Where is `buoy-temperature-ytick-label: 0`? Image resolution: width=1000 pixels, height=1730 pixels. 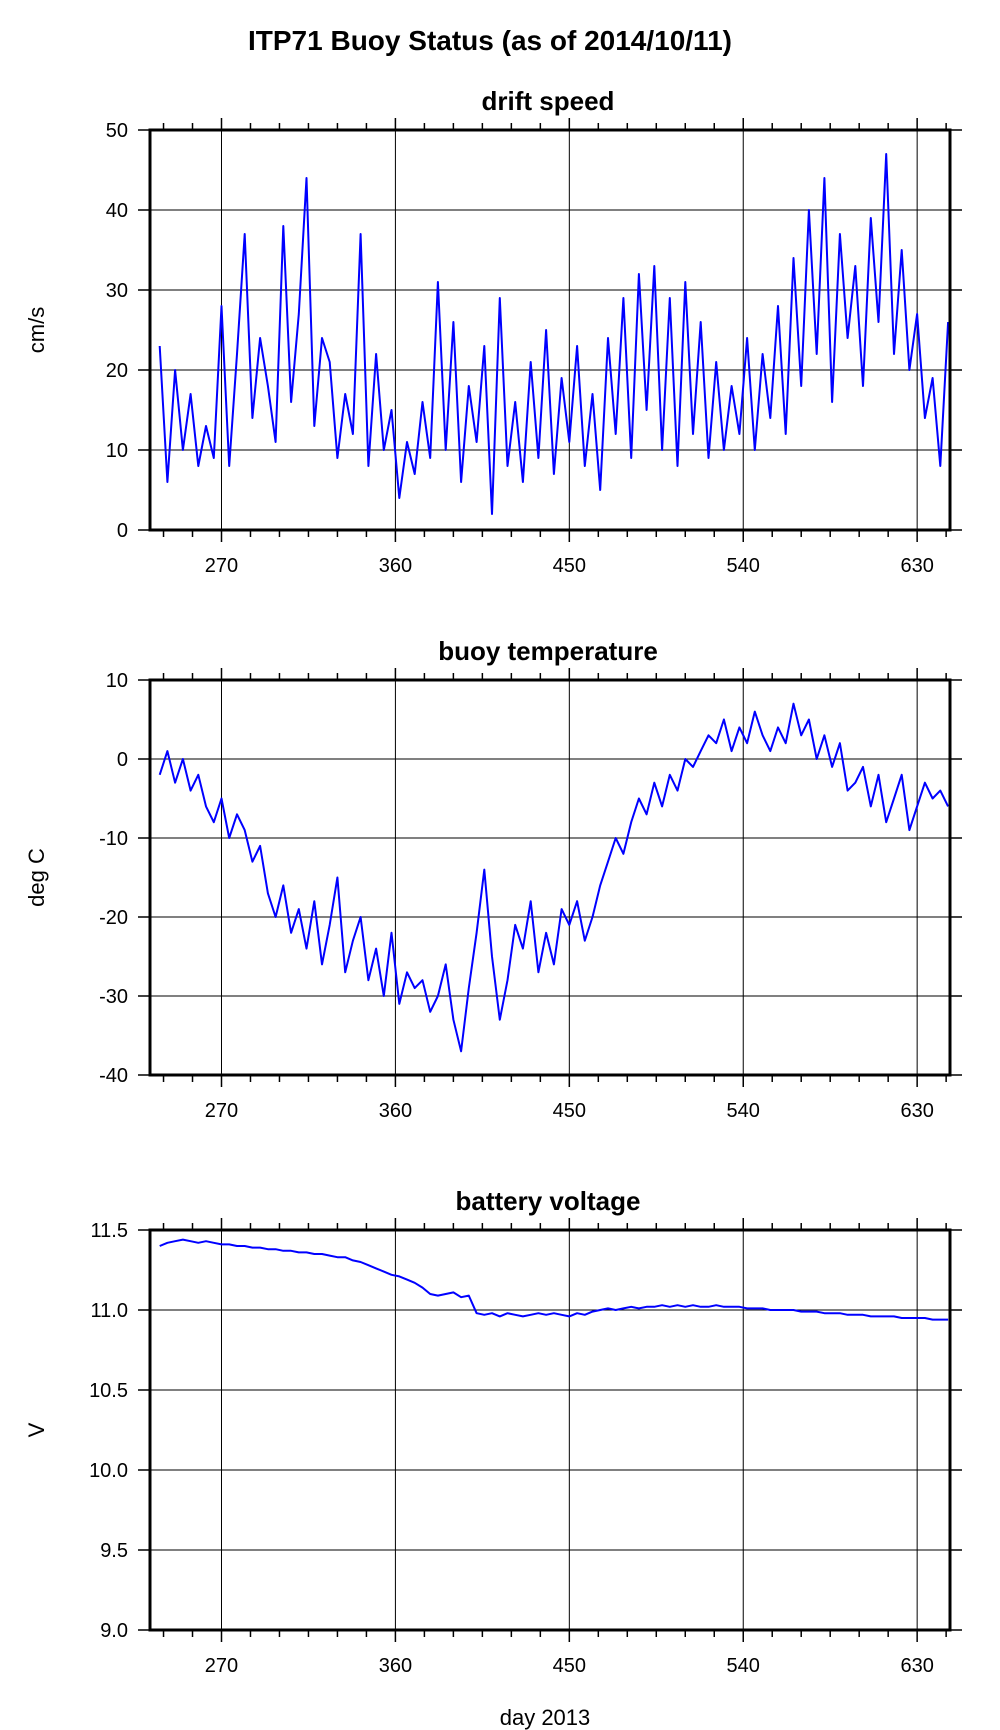
buoy-temperature-ytick-label: 0 is located at coordinates (122, 760).